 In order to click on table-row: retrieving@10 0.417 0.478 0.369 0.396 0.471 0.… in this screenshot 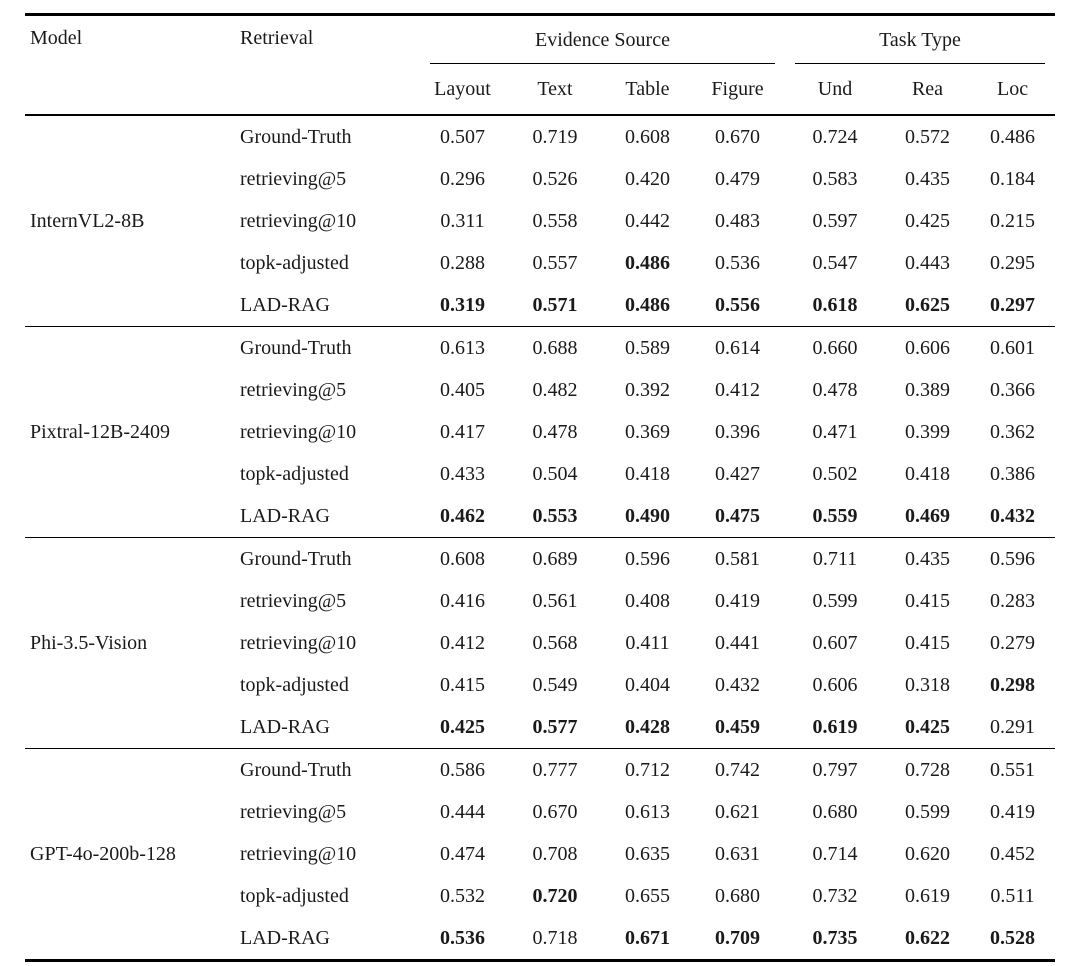, I will do `click(540, 432)`.